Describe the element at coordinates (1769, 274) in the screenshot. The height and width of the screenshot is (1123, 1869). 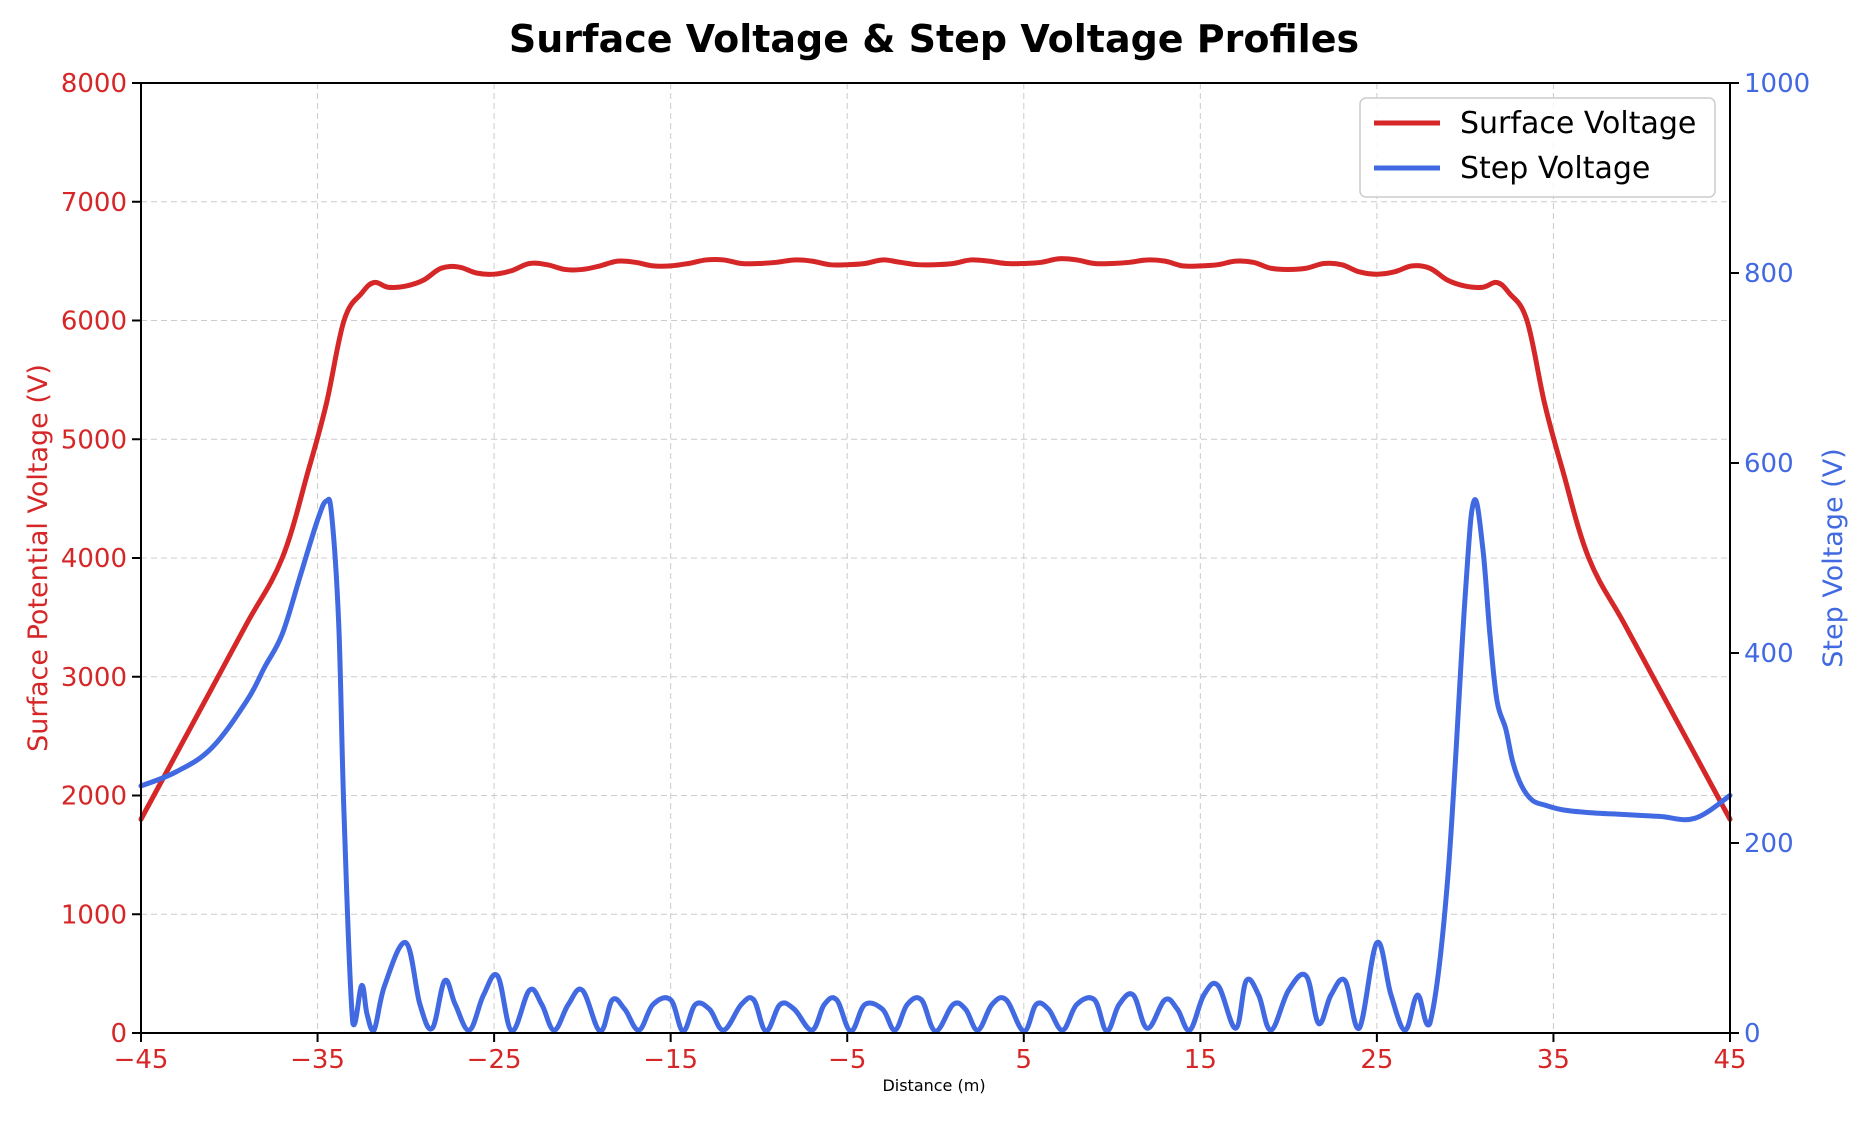
I see `y2-tick-label: 800` at that location.